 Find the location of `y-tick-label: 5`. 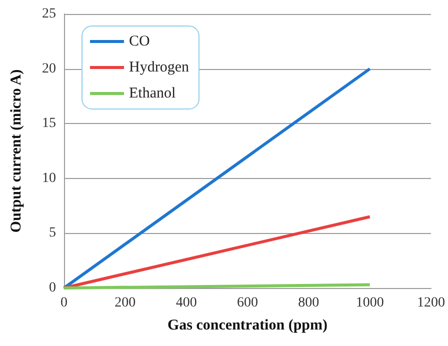

y-tick-label: 5 is located at coordinates (52, 233).